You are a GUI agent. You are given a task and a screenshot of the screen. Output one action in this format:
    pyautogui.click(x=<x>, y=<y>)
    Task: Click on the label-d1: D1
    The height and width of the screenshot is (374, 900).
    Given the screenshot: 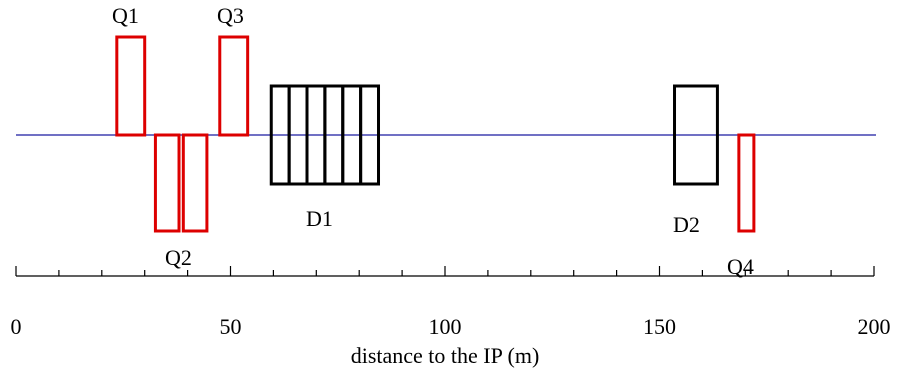 What is the action you would take?
    pyautogui.click(x=319, y=218)
    